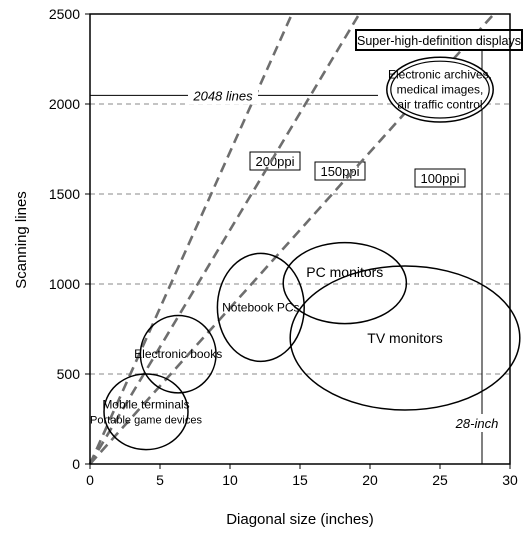  I want to click on region-6-ellipse, so click(146, 412).